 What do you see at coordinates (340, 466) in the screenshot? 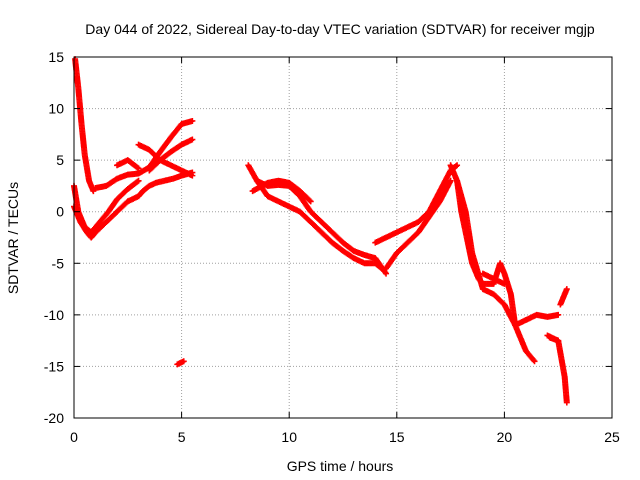
I see `x-axis-label: GPS time / hours` at bounding box center [340, 466].